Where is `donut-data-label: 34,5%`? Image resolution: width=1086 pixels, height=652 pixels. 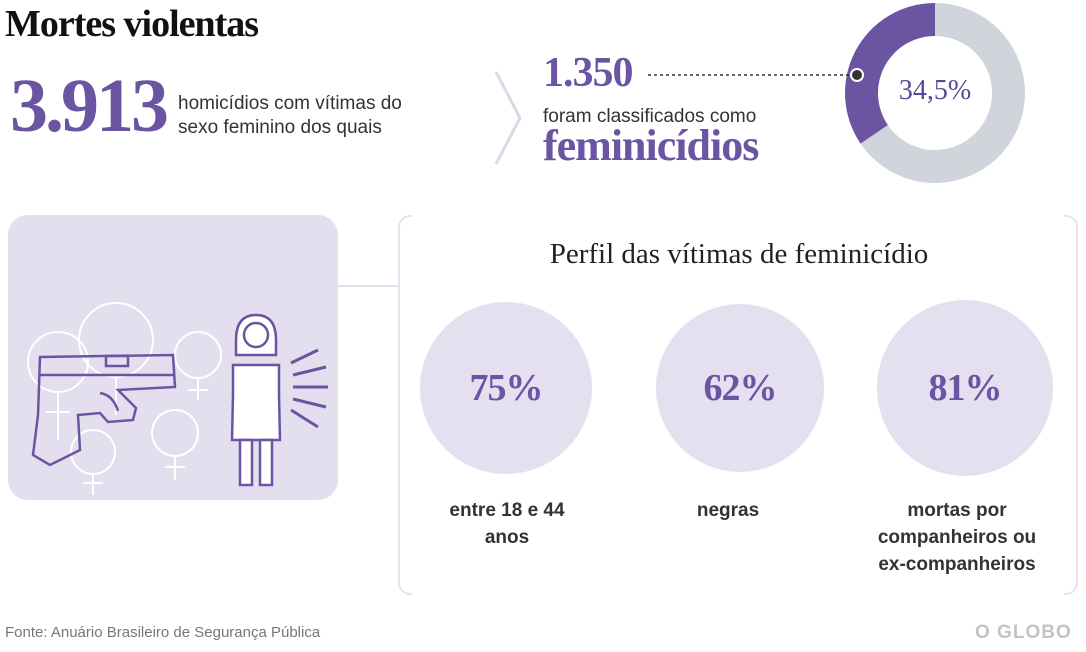
donut-data-label: 34,5% is located at coordinates (935, 90).